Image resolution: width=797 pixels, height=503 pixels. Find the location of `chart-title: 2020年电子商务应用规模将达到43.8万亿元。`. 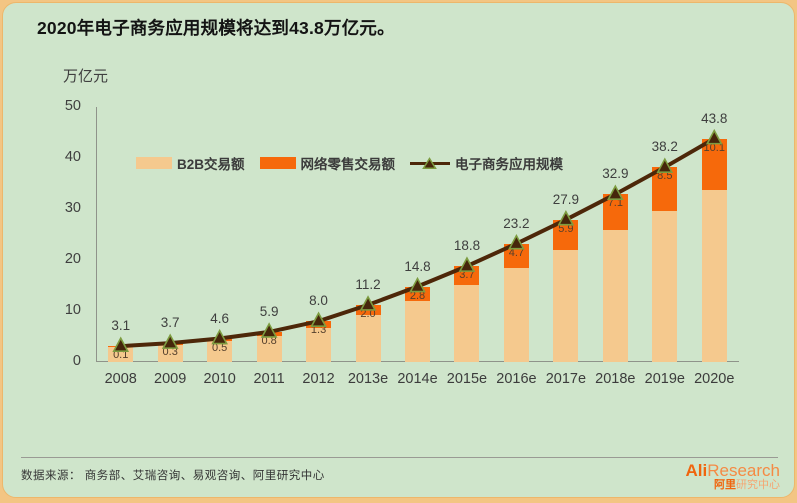

chart-title: 2020年电子商务应用规模将达到43.8万亿元。 is located at coordinates (216, 28).